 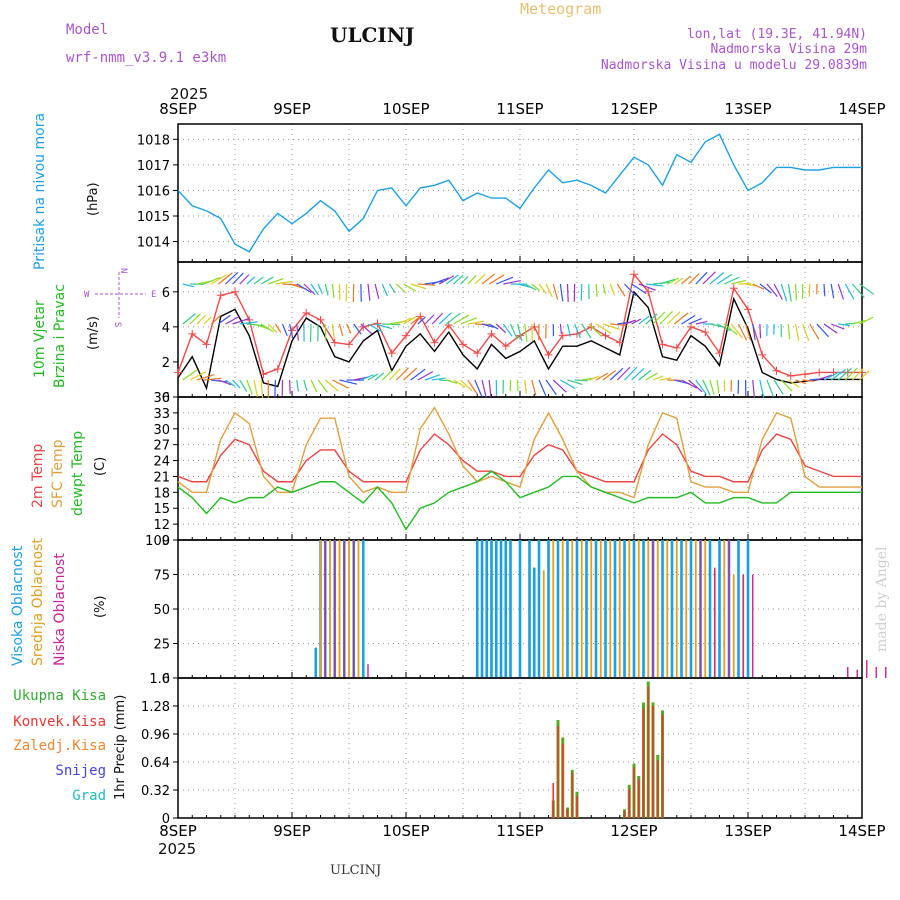 I want to click on x-date-label-top: 11SEP, so click(x=519, y=109).